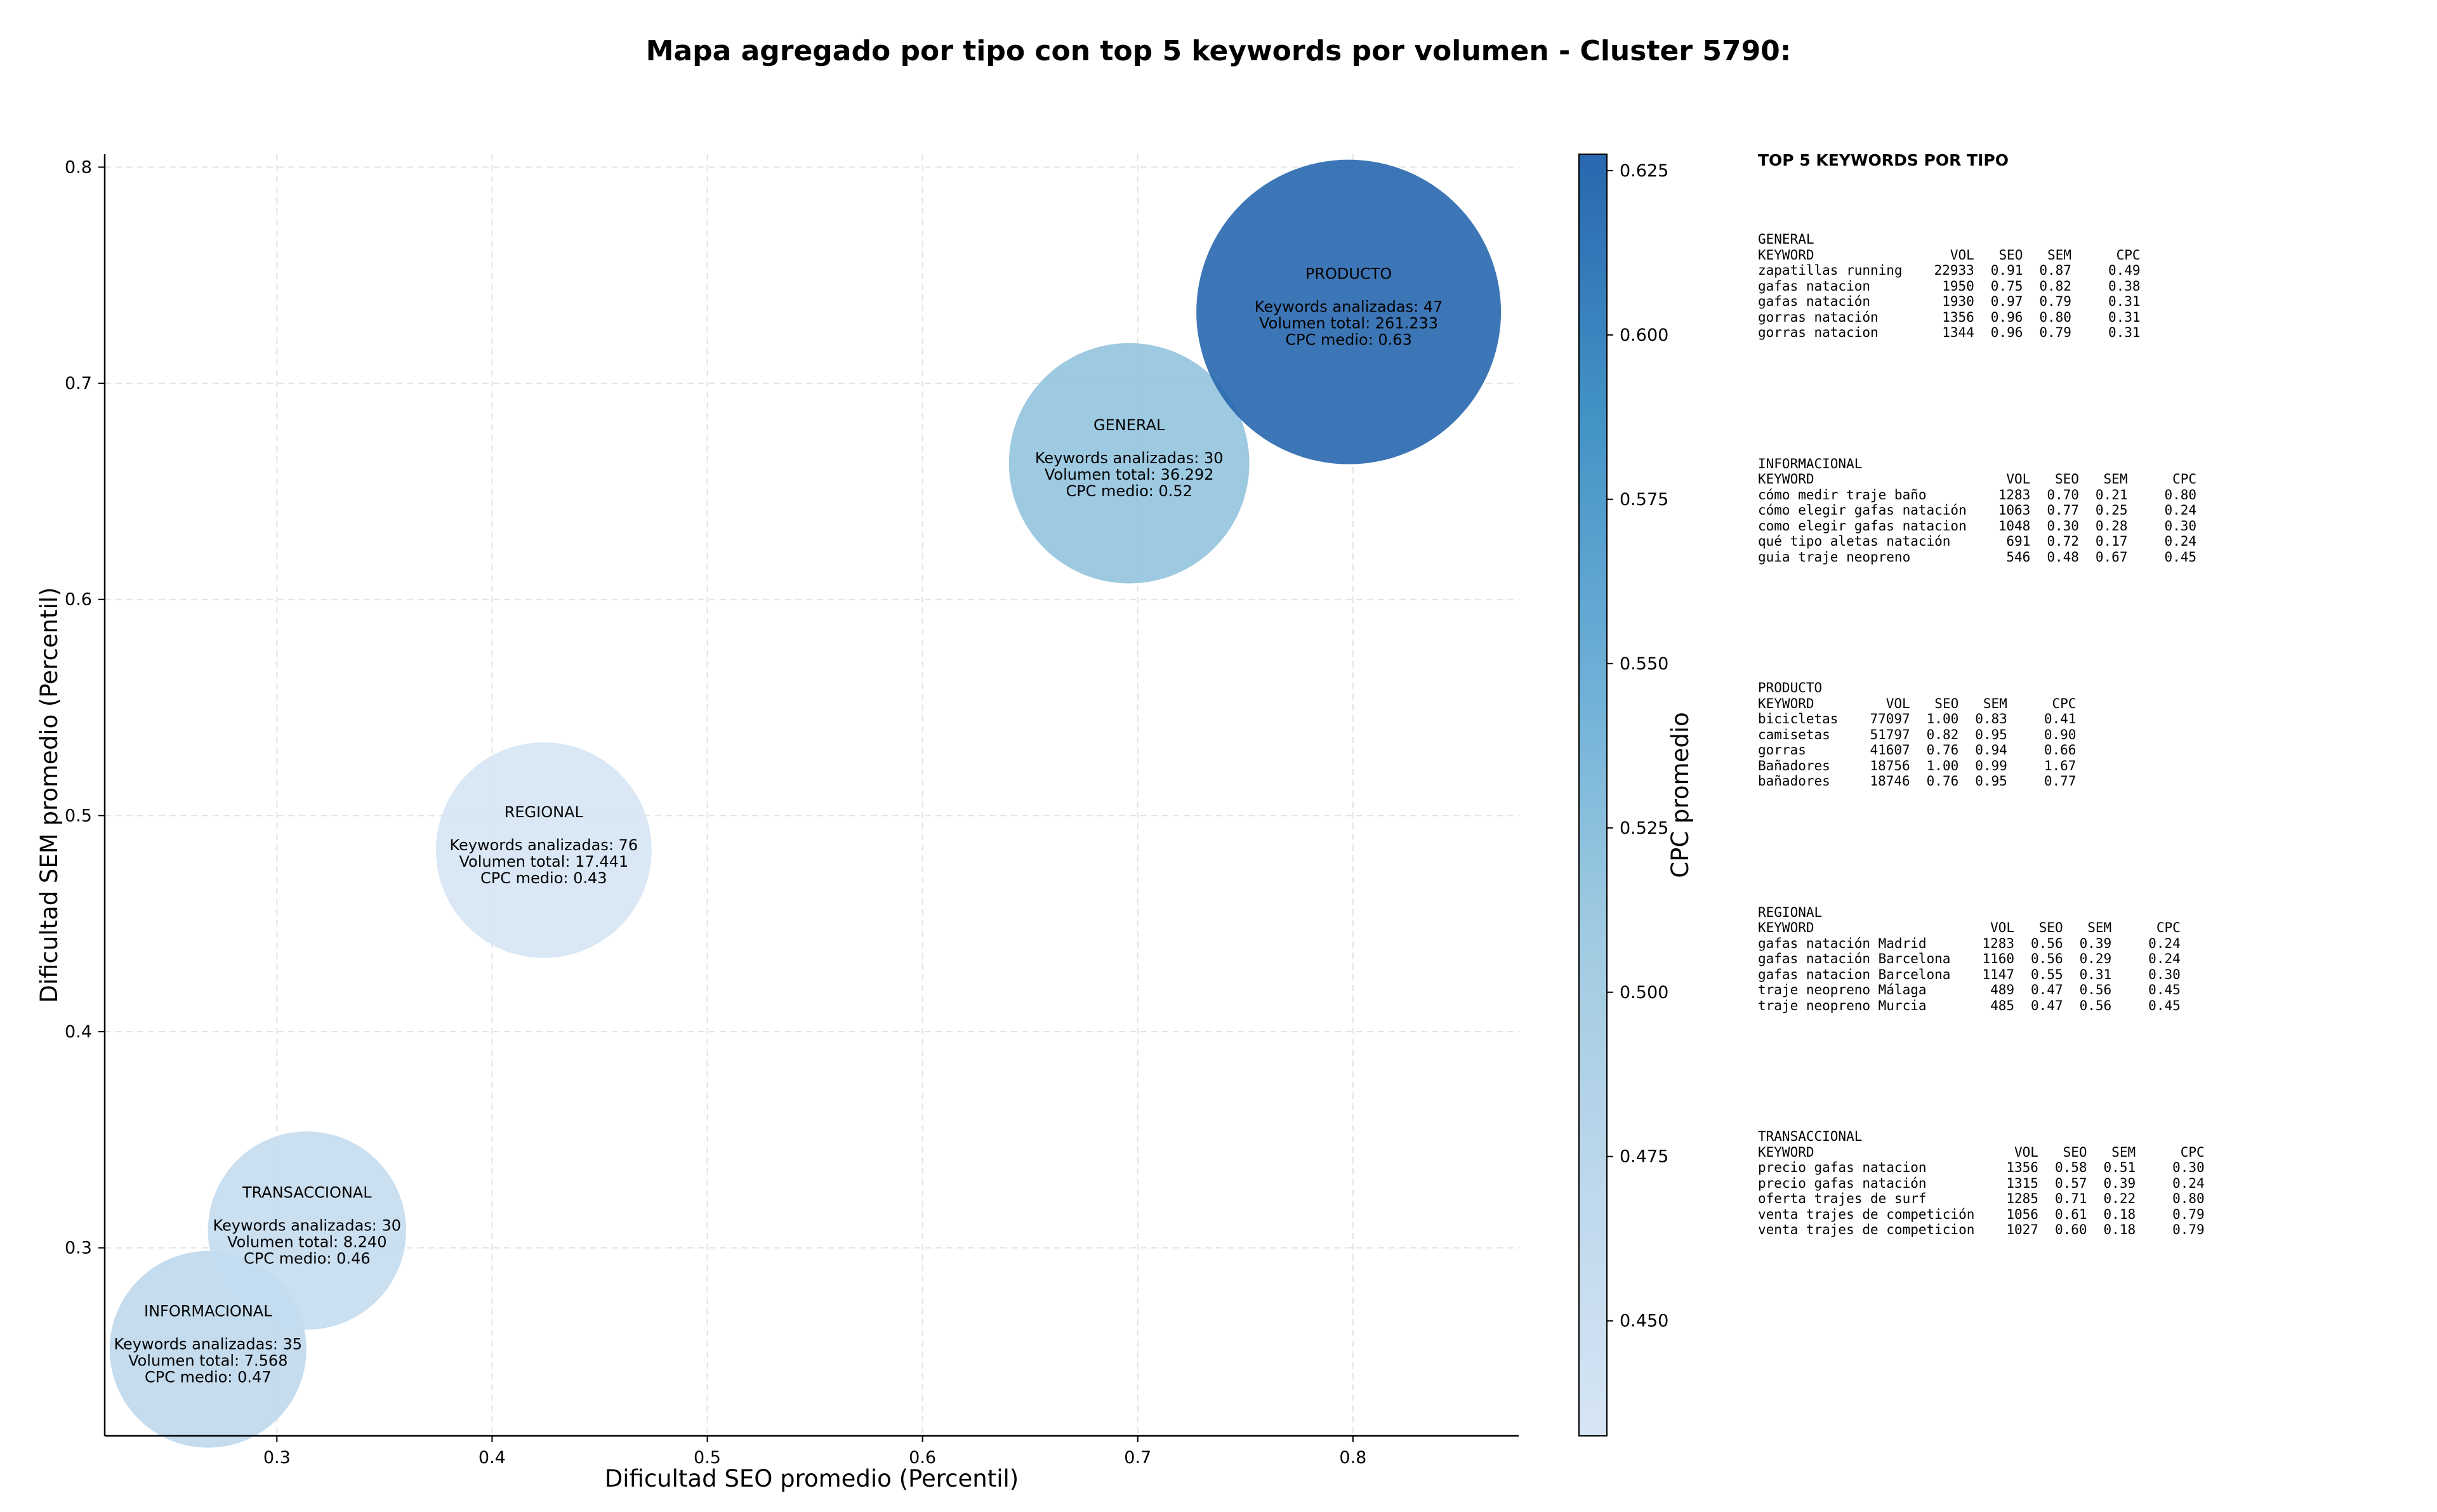 The width and height of the screenshot is (2437, 1512). Describe the element at coordinates (2060, 766) in the screenshot. I see `table-cell: 1.67` at that location.